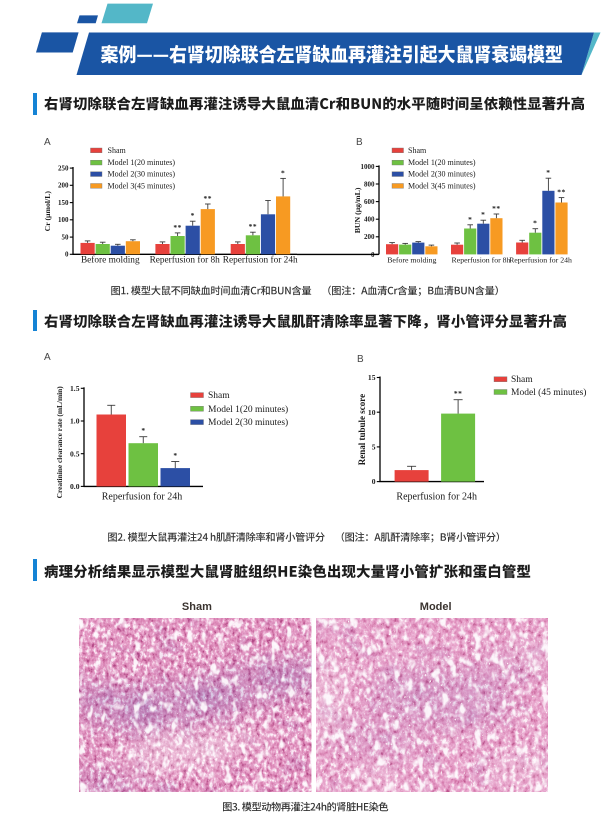 This screenshot has width=611, height=838. What do you see at coordinates (369, 202) in the screenshot?
I see `svg-text: 600` at bounding box center [369, 202].